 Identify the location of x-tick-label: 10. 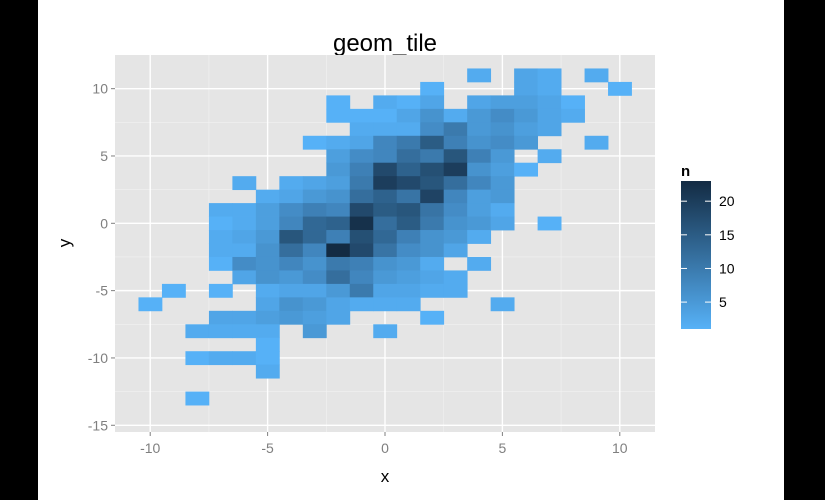
(620, 448).